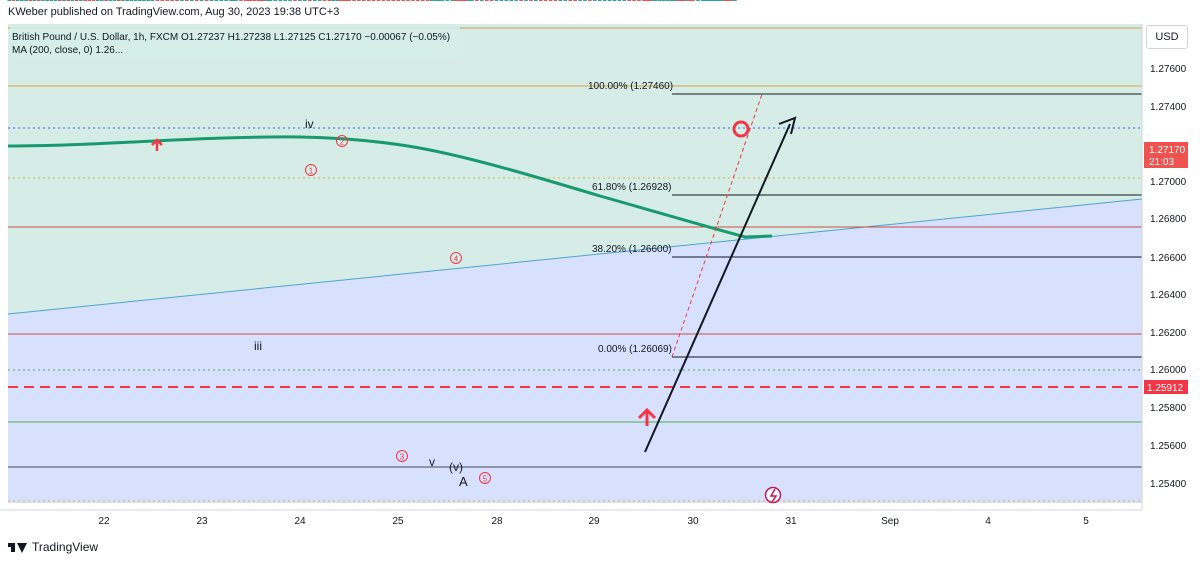 Image resolution: width=1200 pixels, height=565 pixels. What do you see at coordinates (632, 249) in the screenshot?
I see `fib-label-382: 38.20% (1.26600)` at bounding box center [632, 249].